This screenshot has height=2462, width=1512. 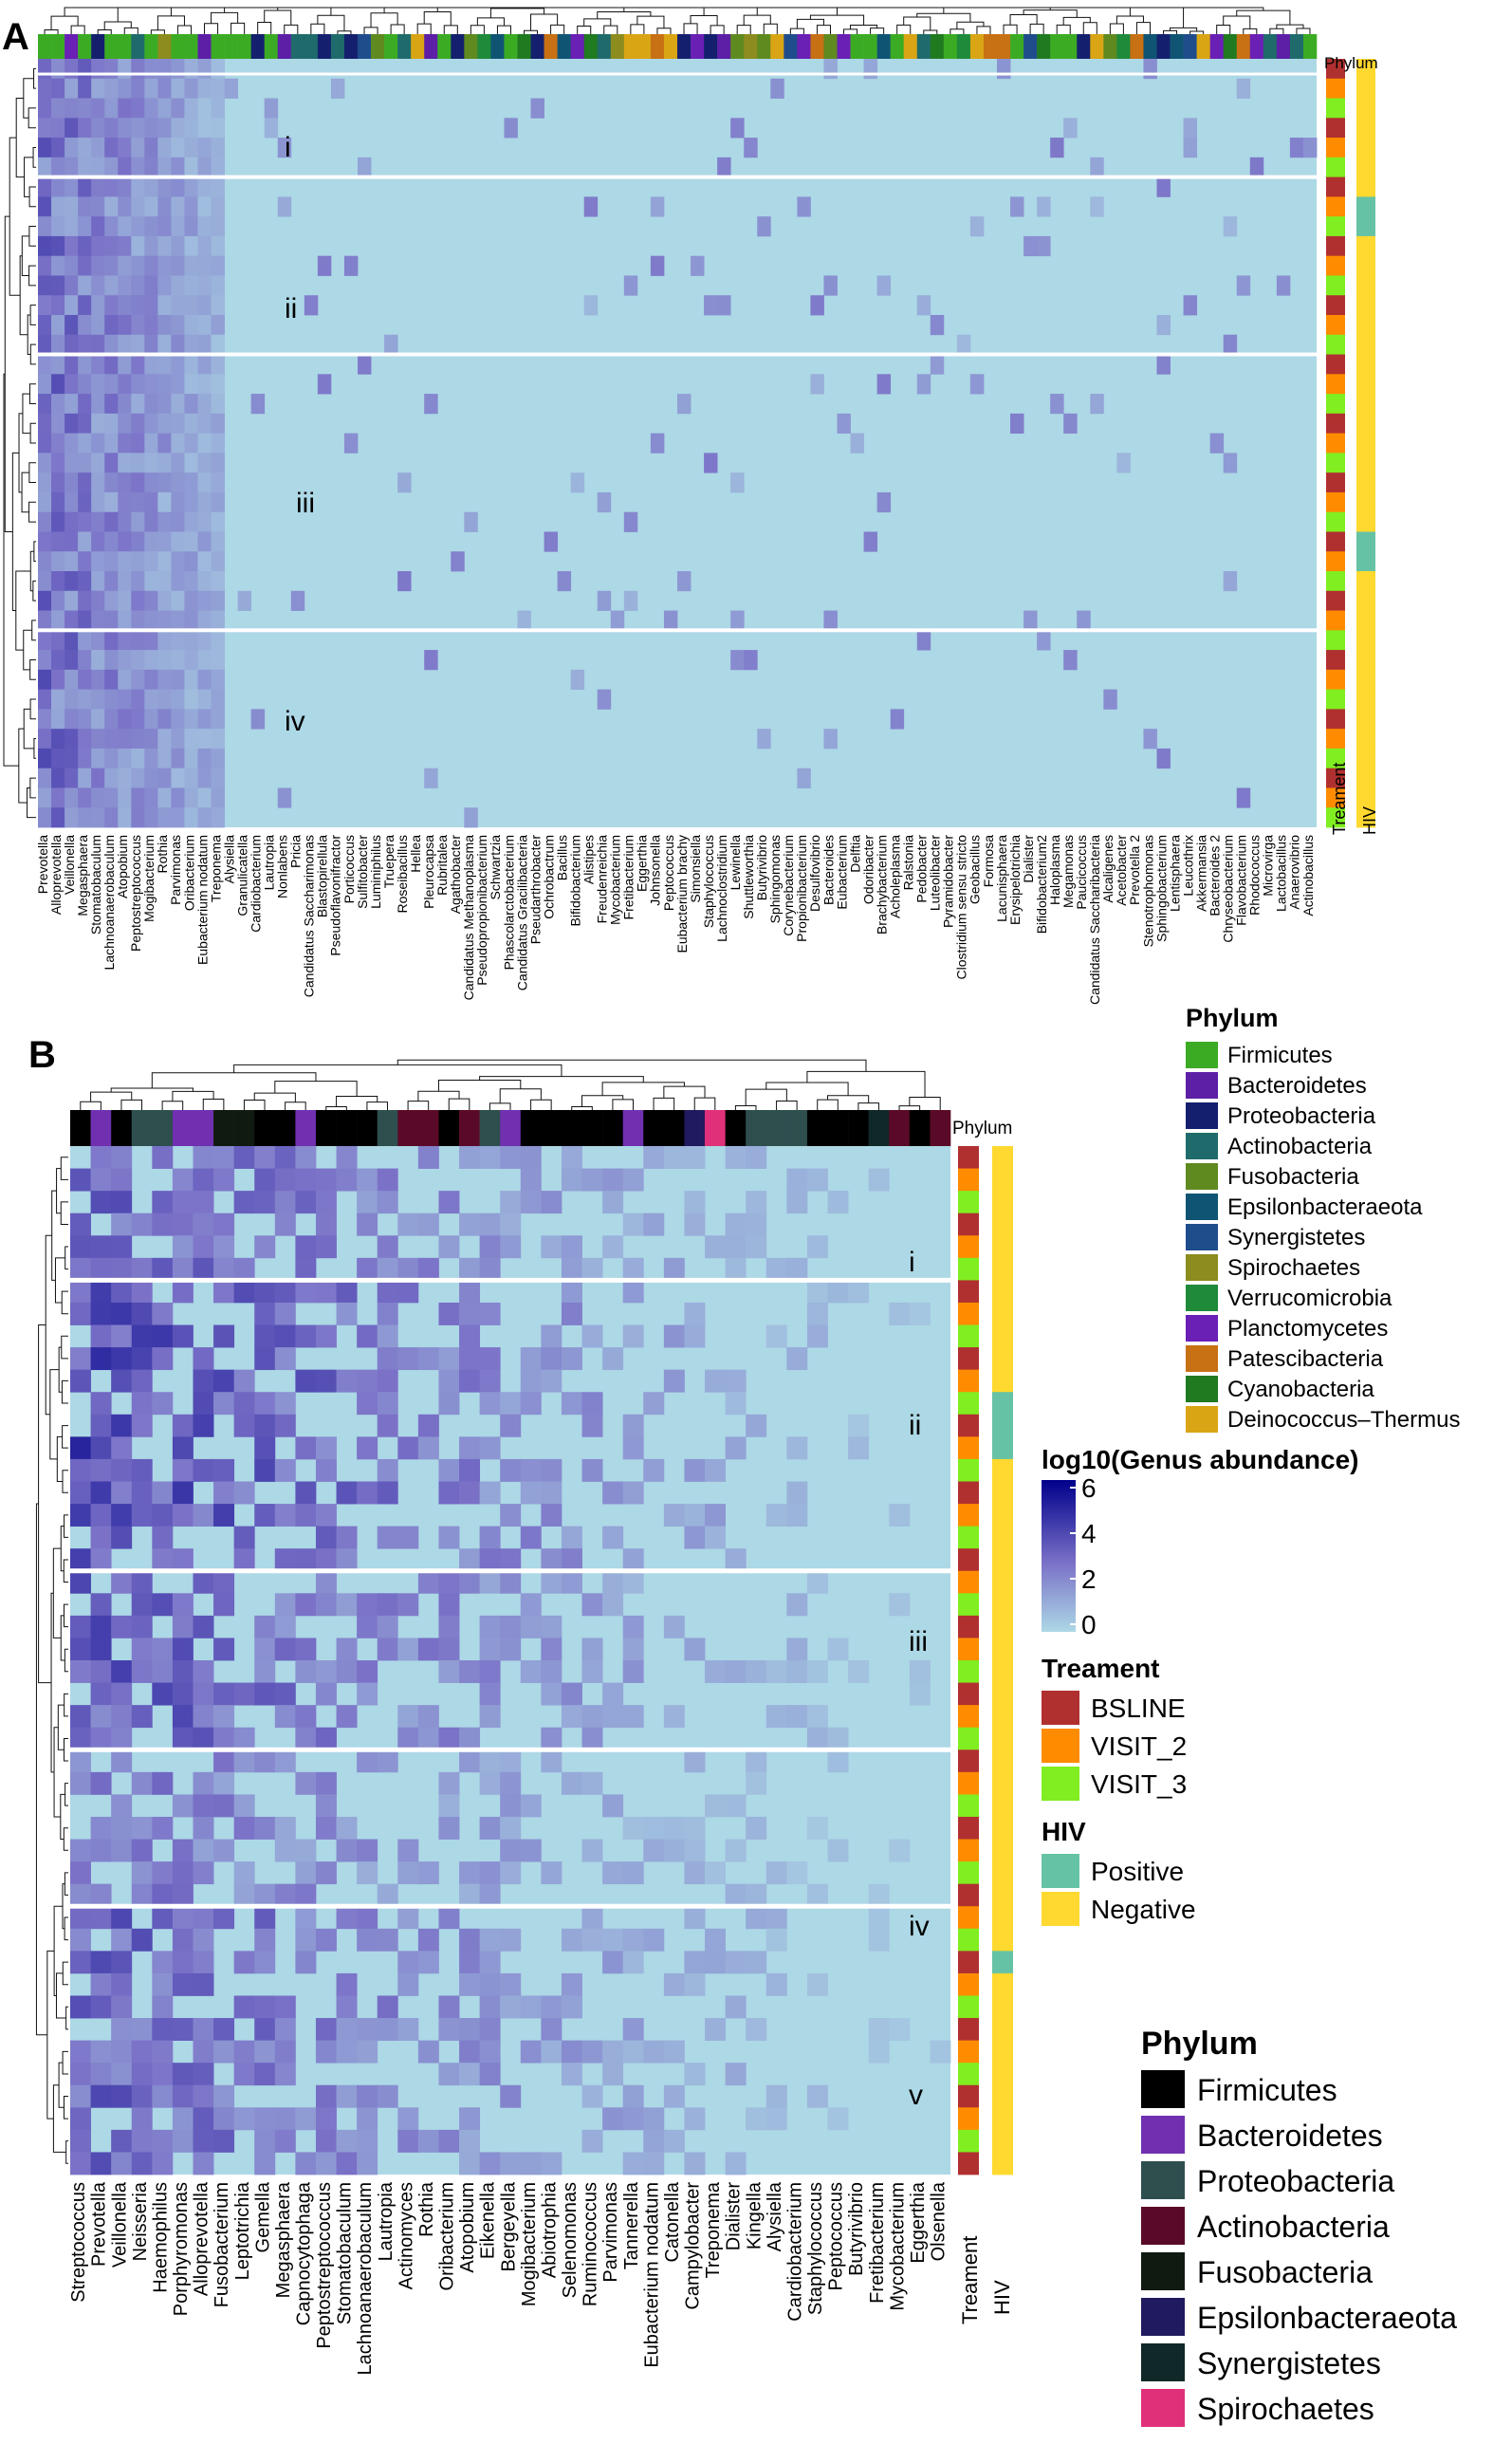 I want to click on column-label: Fretibacterium, so click(x=877, y=2243).